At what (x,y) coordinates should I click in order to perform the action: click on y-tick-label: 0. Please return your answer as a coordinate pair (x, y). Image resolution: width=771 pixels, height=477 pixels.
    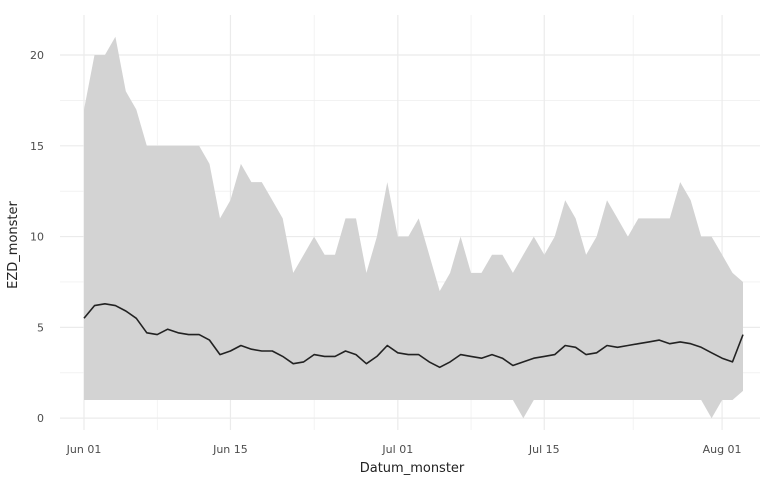
    Looking at the image, I should click on (40, 418).